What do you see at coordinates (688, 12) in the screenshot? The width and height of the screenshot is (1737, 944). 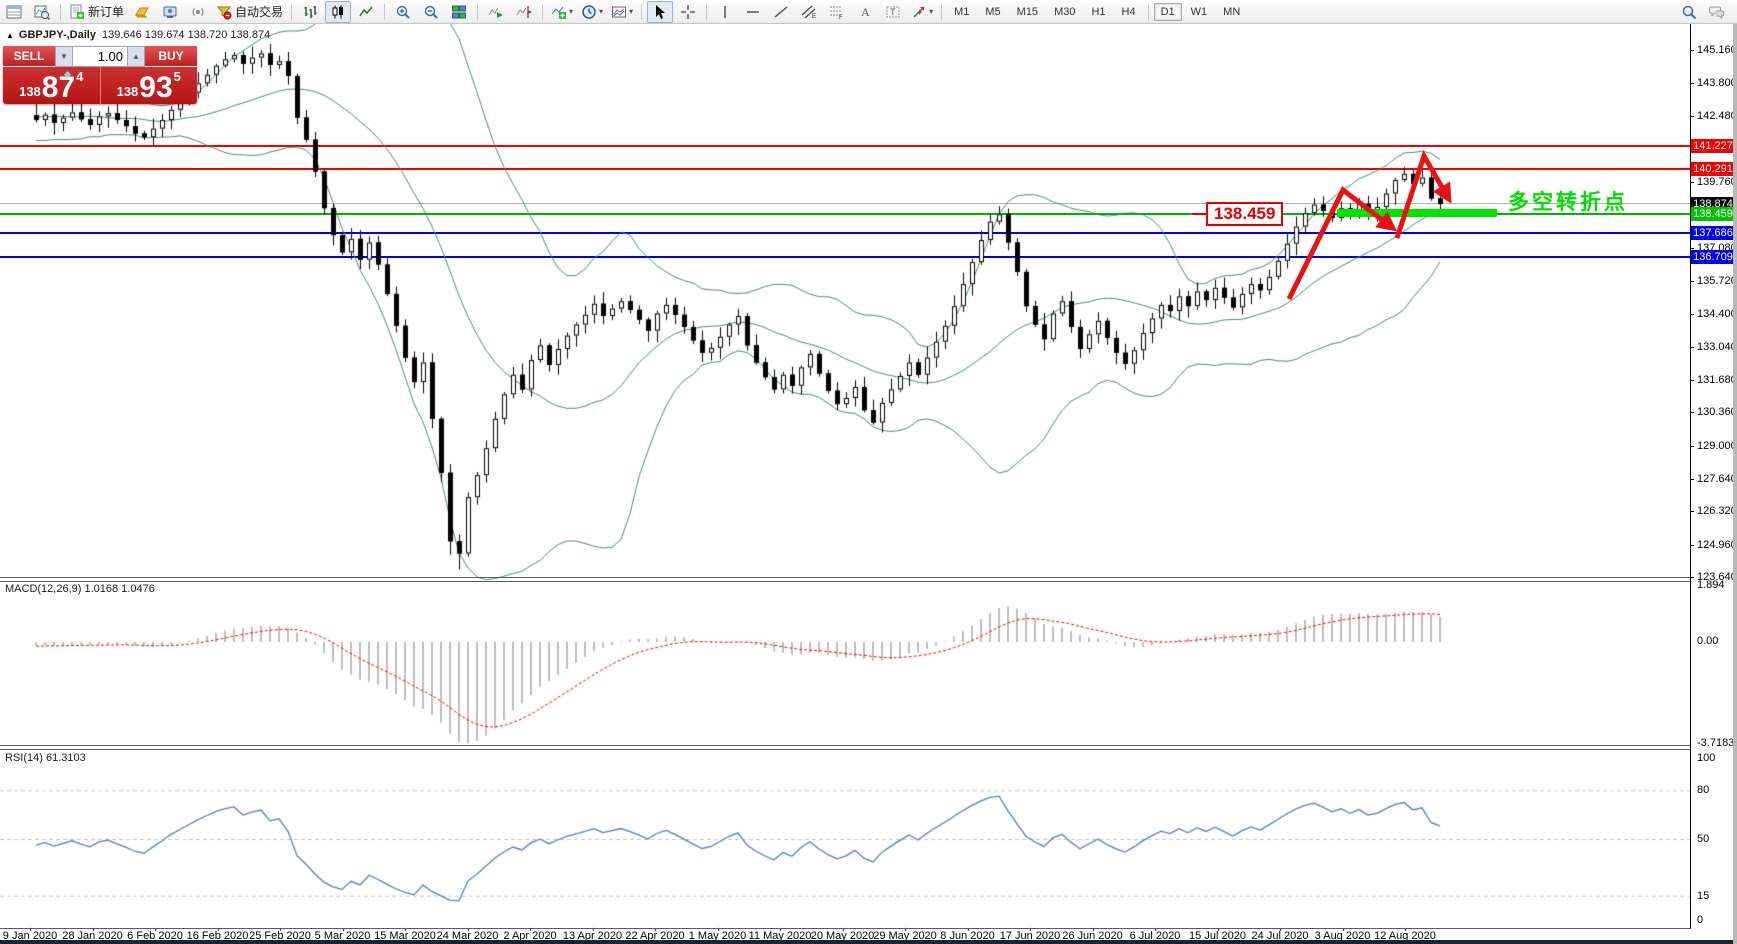 I see `crosshair-tool-button` at bounding box center [688, 12].